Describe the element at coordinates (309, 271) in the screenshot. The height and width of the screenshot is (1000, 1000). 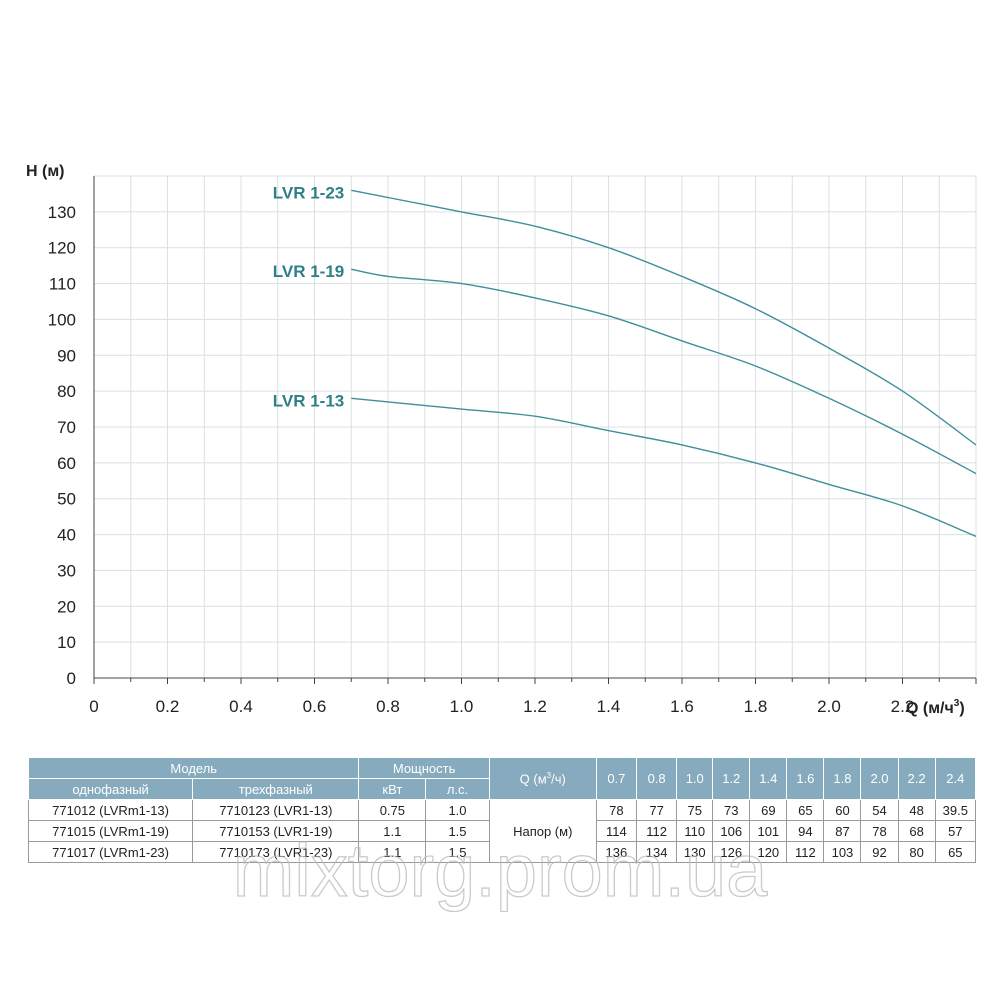
I see `series-label: LVR 1-19` at that location.